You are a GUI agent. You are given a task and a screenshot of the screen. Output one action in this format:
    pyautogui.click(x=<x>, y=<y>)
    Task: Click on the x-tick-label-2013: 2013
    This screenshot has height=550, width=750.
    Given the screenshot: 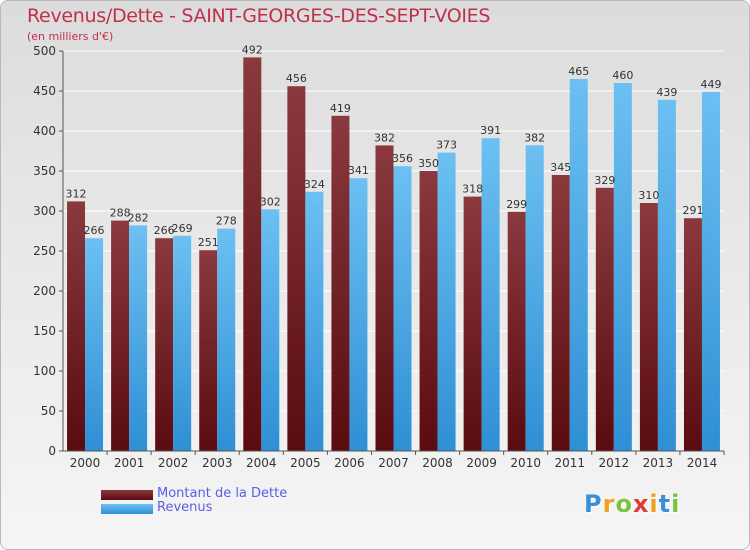 What is the action you would take?
    pyautogui.click(x=658, y=463)
    